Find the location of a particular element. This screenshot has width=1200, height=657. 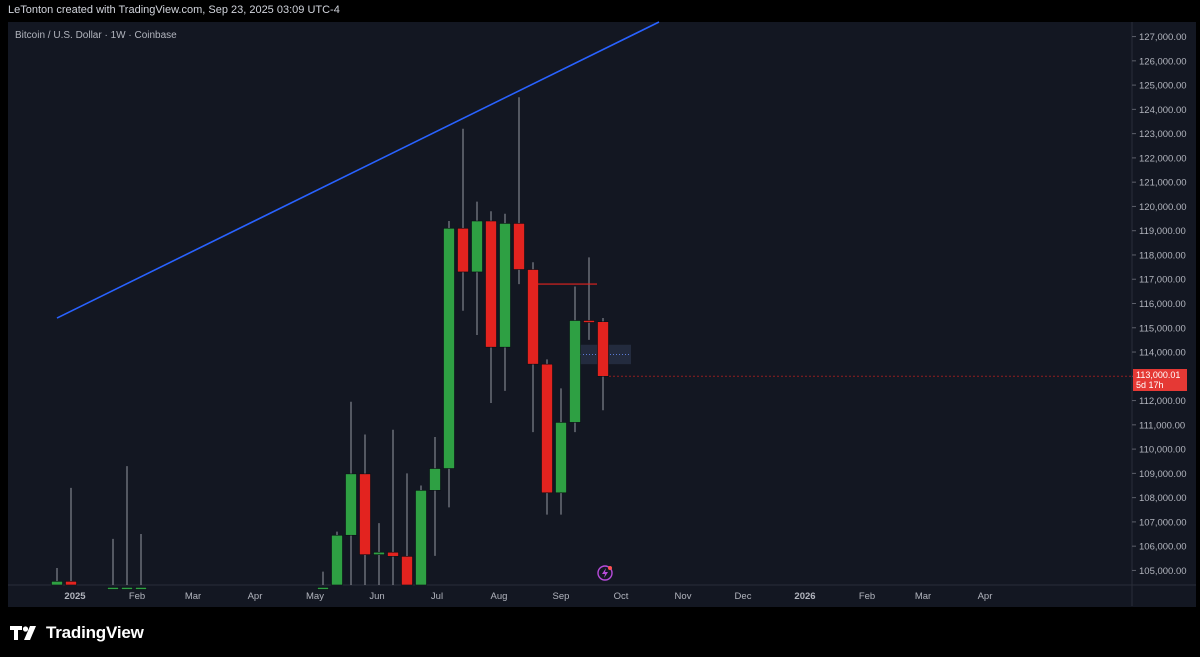

y-tick-label-0: 105,000.00 is located at coordinates (1163, 571).